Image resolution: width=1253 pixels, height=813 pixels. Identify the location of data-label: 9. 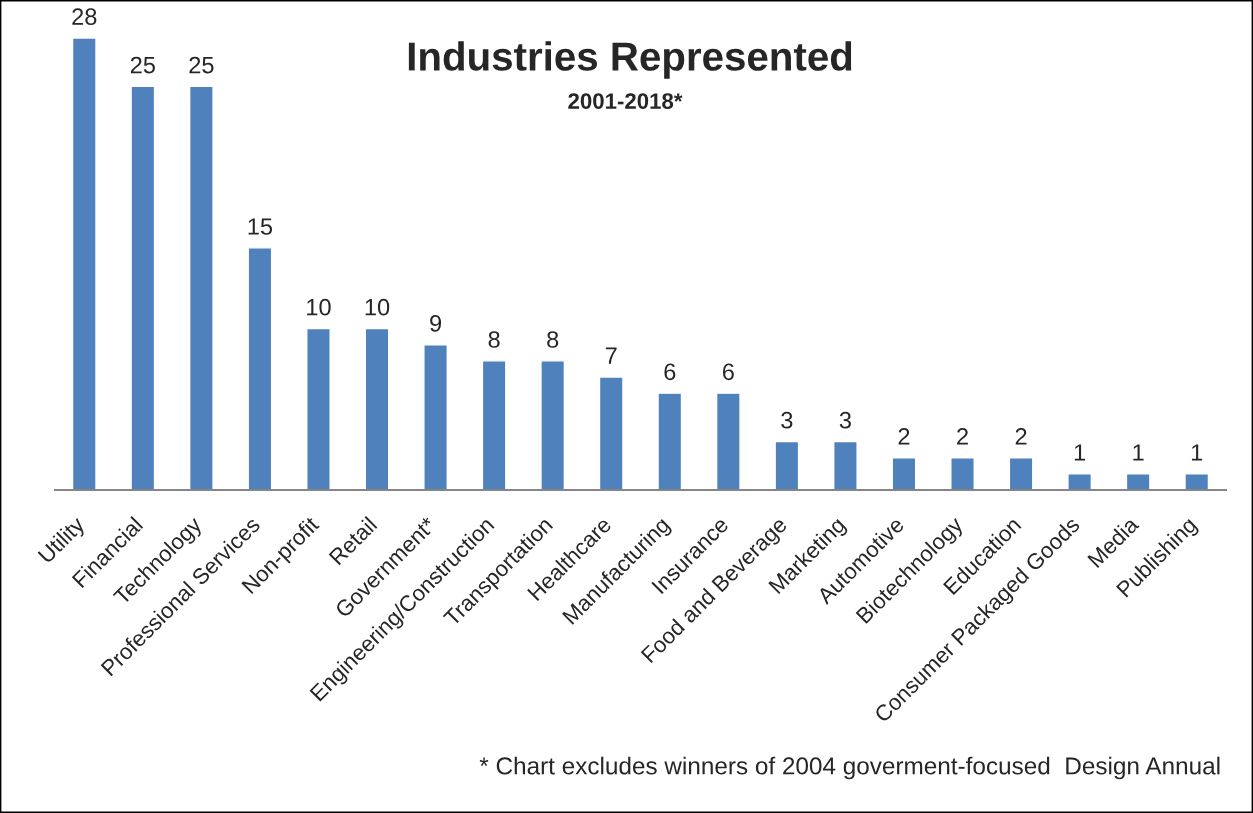
(436, 323).